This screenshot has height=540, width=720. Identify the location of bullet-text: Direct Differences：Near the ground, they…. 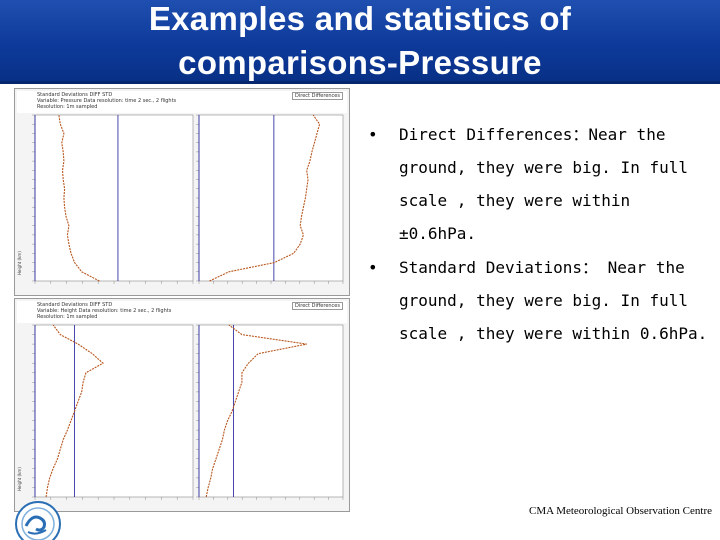
(543, 184).